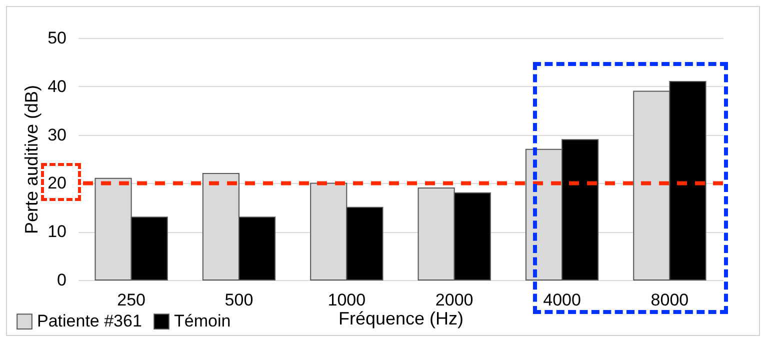  Describe the element at coordinates (401, 318) in the screenshot. I see `x-axis-title: Fréquence (Hz)` at that location.